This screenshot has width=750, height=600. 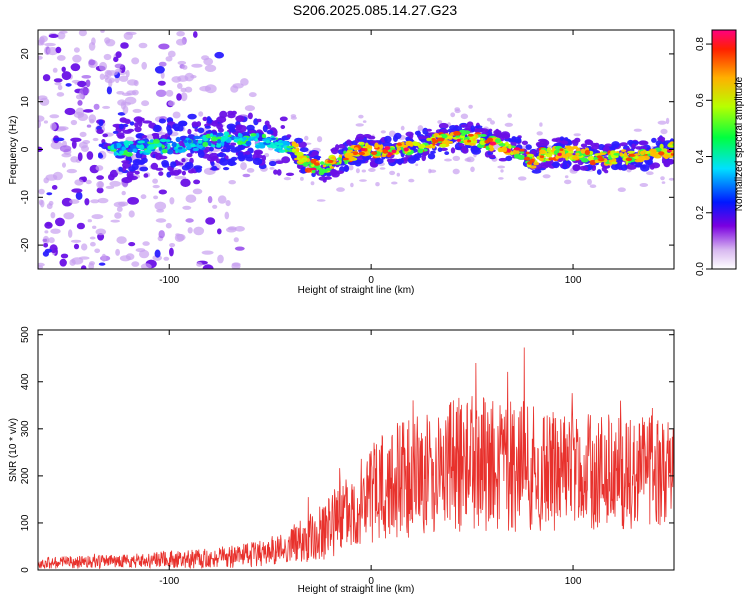 What do you see at coordinates (700, 44) in the screenshot?
I see `colorbar-tick-label: 0.8` at bounding box center [700, 44].